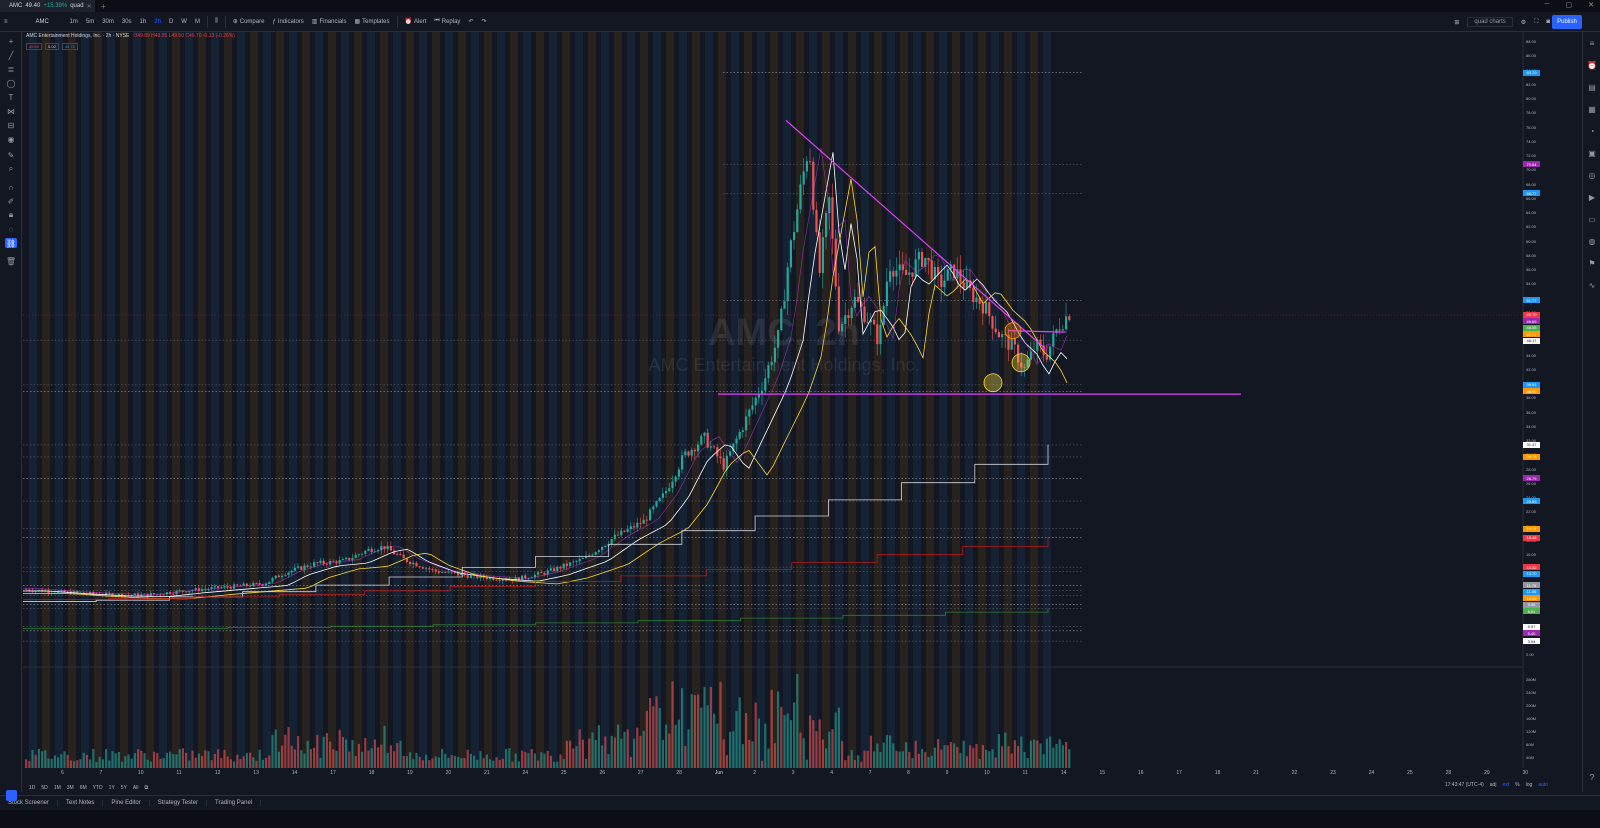 Image resolution: width=1600 pixels, height=828 pixels. Describe the element at coordinates (11, 201) in the screenshot. I see `stay-drawing-icon: ✐` at that location.